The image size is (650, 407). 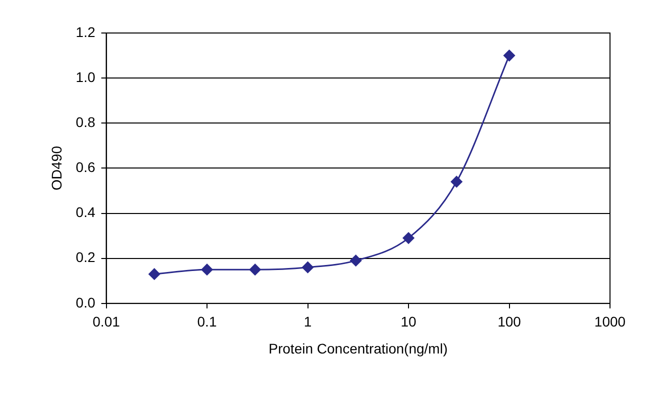 What do you see at coordinates (86, 257) in the screenshot?
I see `y-tick-label: 0.2` at bounding box center [86, 257].